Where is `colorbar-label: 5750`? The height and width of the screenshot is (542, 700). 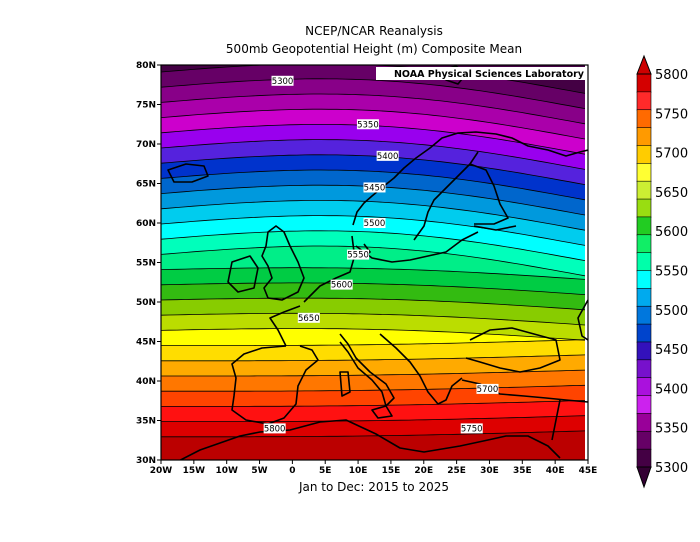 colorbar-label: 5750 is located at coordinates (671, 114).